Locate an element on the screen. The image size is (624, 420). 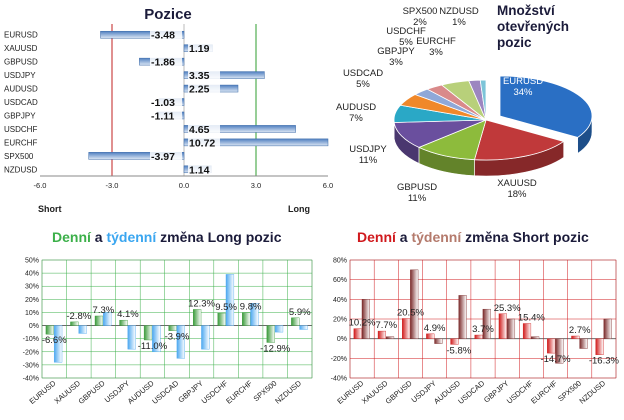
pie-slice-label: USDCAD is located at coordinates (363, 73).